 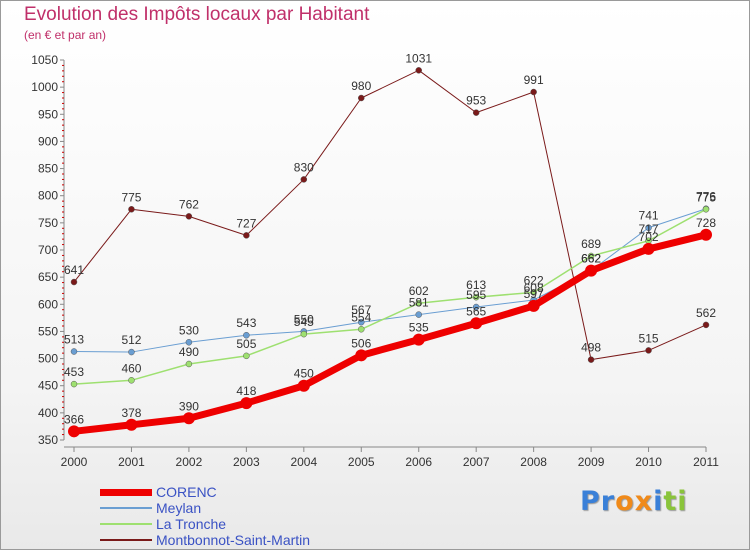 What do you see at coordinates (48, 196) in the screenshot?
I see `y-tick-label: 800` at bounding box center [48, 196].